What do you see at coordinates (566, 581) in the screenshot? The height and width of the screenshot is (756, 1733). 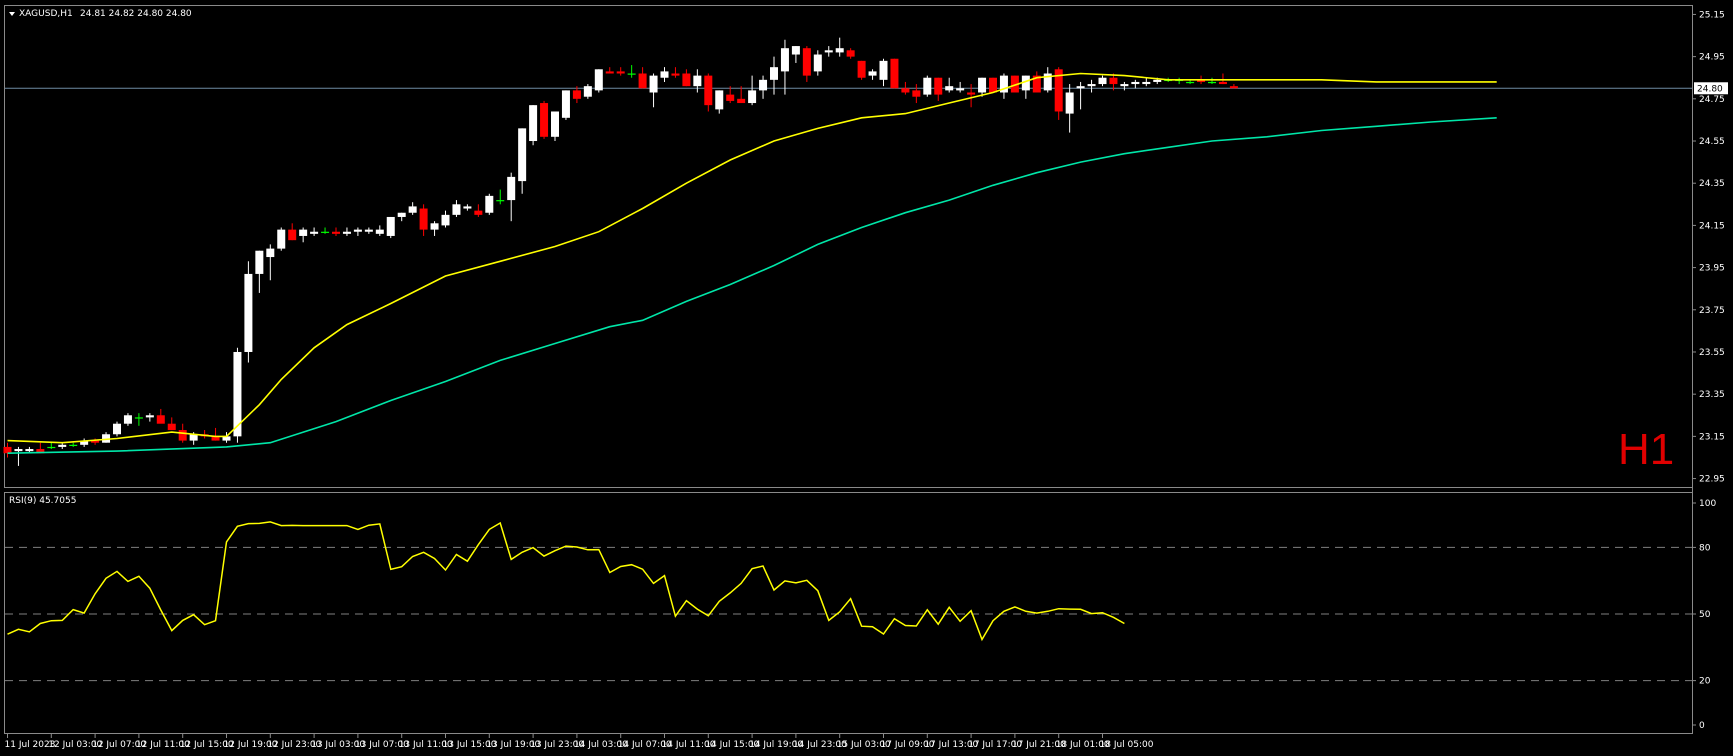 I see `rsi-line` at bounding box center [566, 581].